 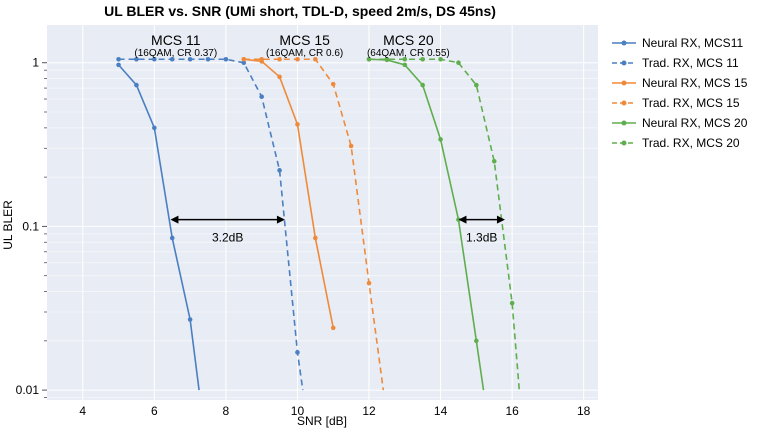 What do you see at coordinates (322, 421) in the screenshot?
I see `x-axis-label: SNR [dB]` at bounding box center [322, 421].